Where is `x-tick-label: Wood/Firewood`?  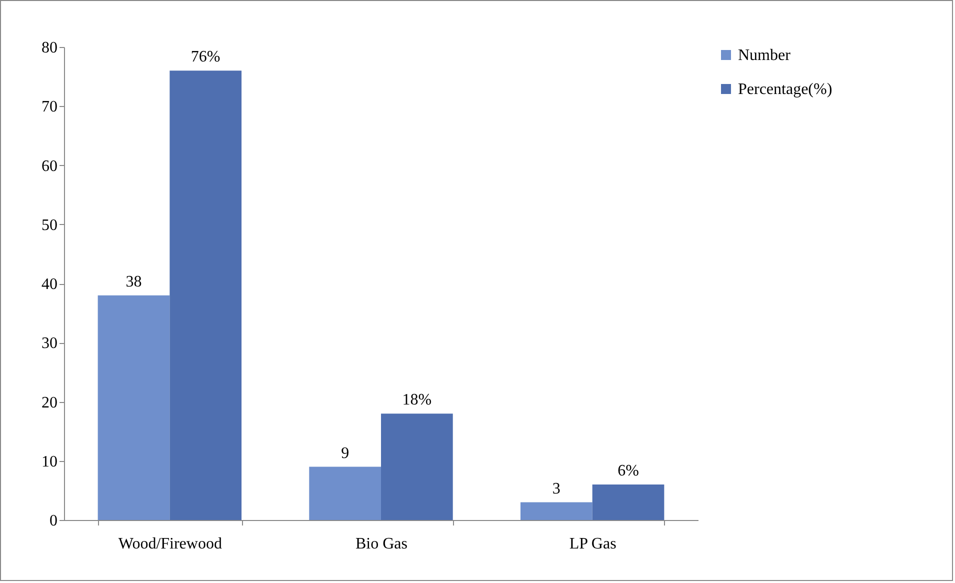 x-tick-label: Wood/Firewood is located at coordinates (170, 544).